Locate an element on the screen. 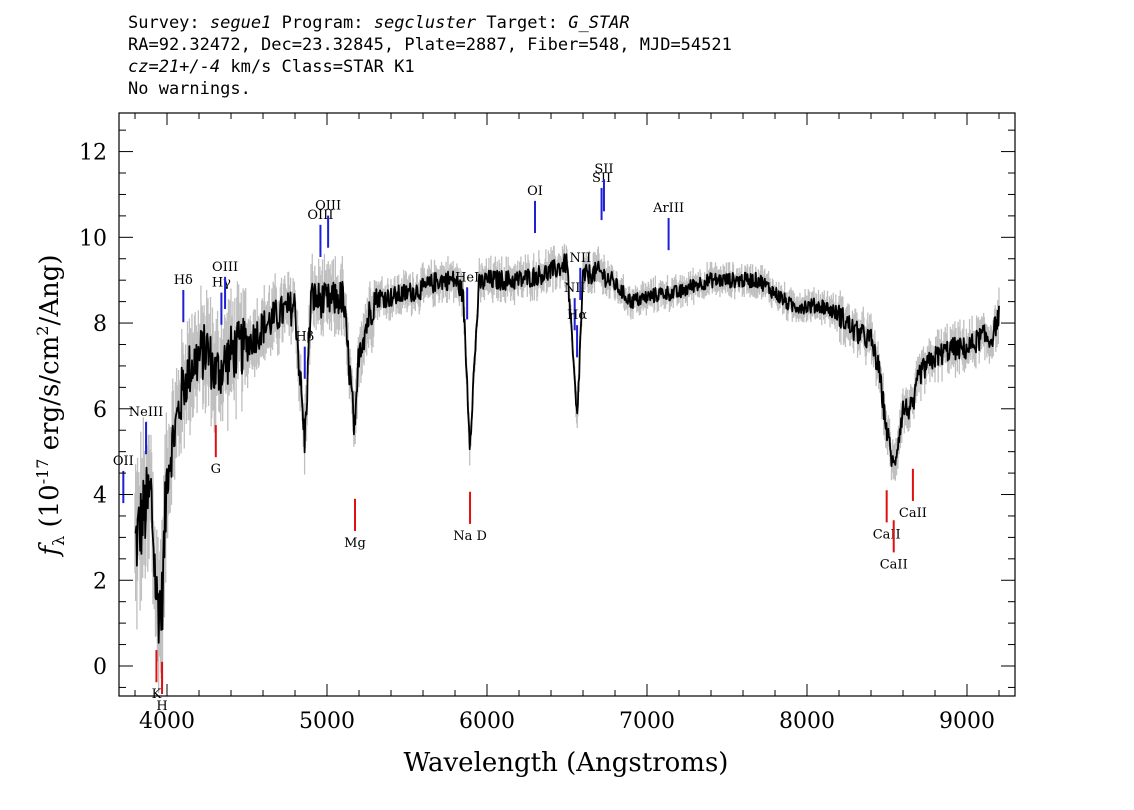  class-value: km/s Class=STAR K1 is located at coordinates (322, 67).